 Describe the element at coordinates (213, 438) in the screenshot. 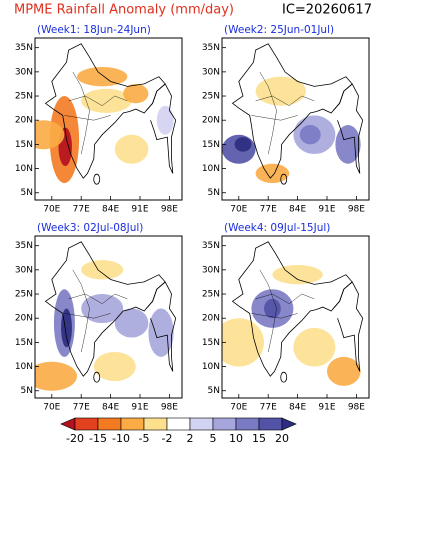

I see `colorbar-label: 5` at that location.